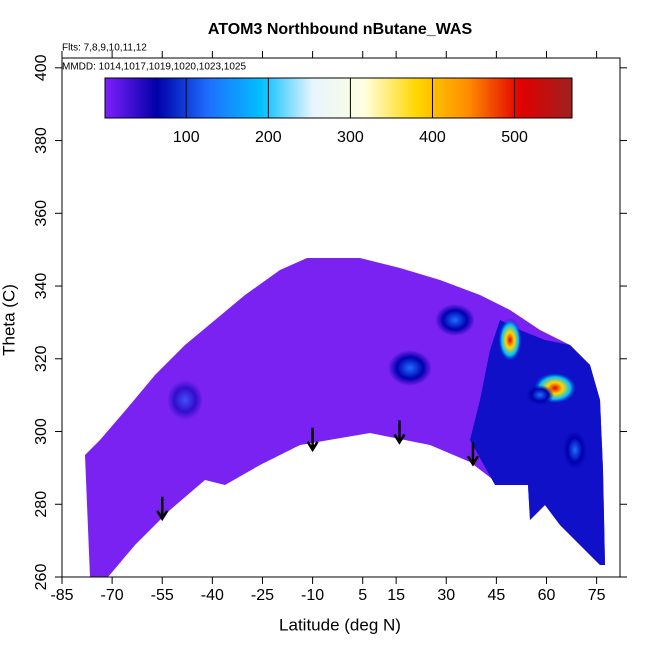 The height and width of the screenshot is (655, 650). What do you see at coordinates (41, 67) in the screenshot?
I see `y-tick-label: 400` at bounding box center [41, 67].